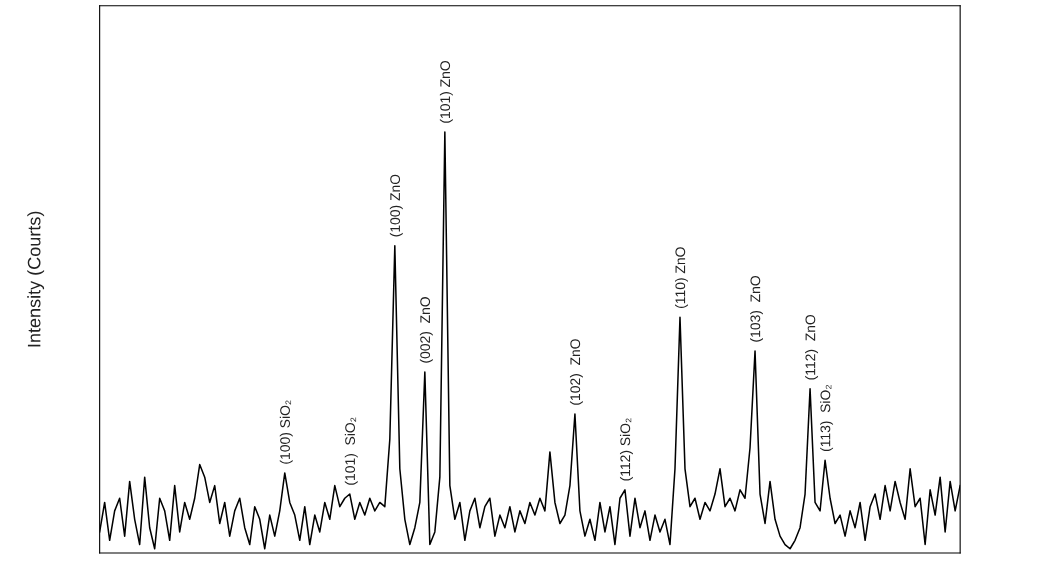 This screenshot has width=1038, height=576. Describe the element at coordinates (576, 372) in the screenshot. I see `annotation: (102) ZnO` at that location.